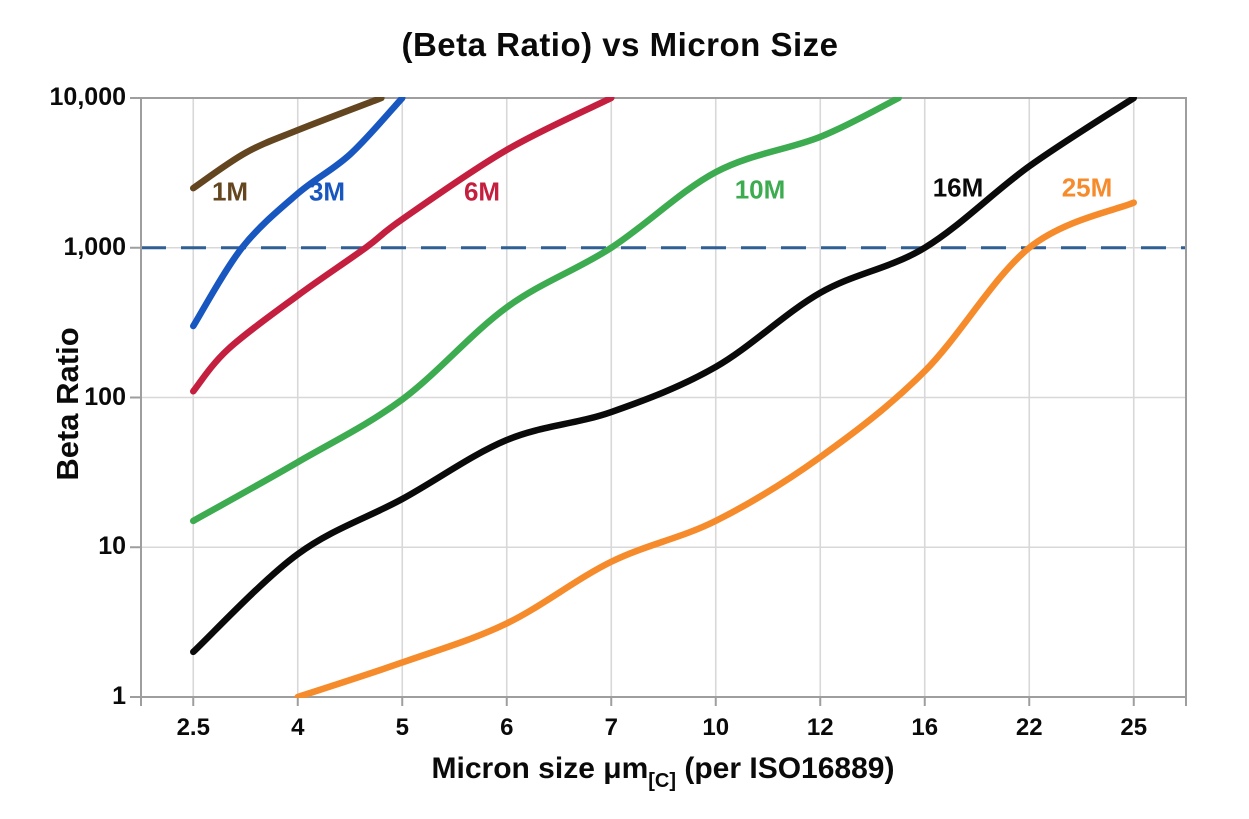 This screenshot has width=1249, height=819. Describe the element at coordinates (230, 191) in the screenshot. I see `series-label-1M: 1M` at that location.